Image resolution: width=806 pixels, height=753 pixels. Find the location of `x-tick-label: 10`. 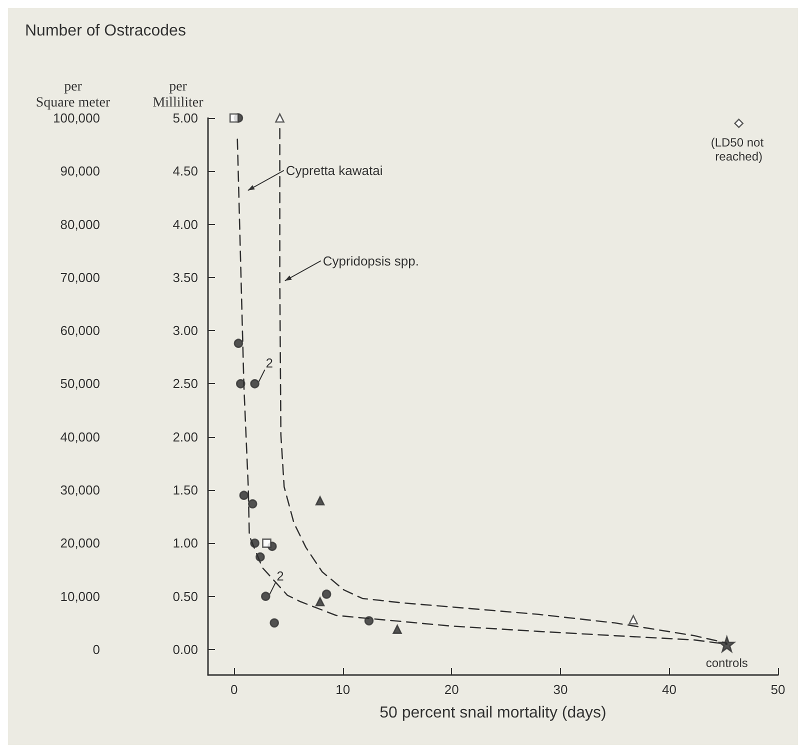

x-tick-label: 10 is located at coordinates (343, 689).